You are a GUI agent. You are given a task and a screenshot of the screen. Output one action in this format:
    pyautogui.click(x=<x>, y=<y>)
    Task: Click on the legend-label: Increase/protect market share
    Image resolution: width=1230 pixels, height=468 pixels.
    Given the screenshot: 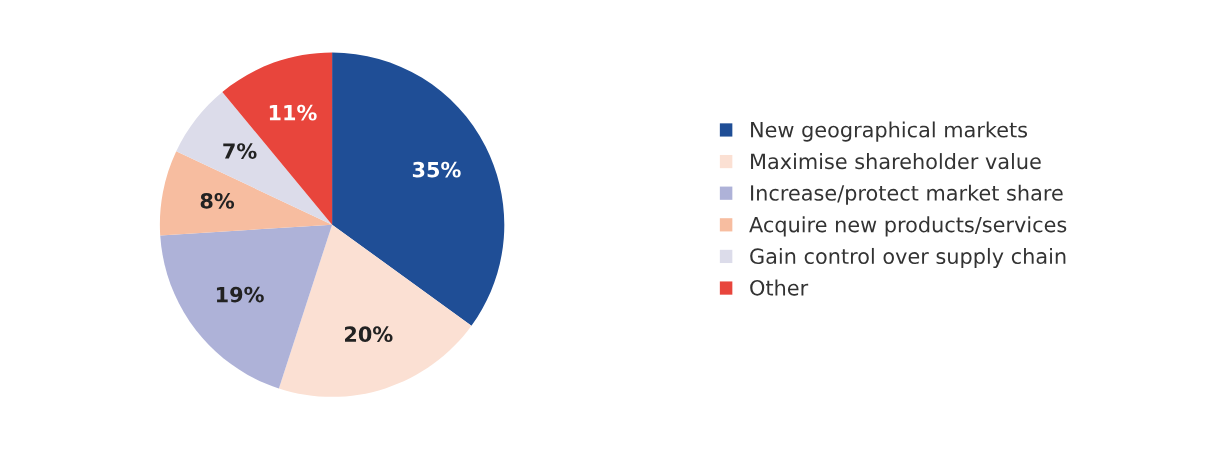 What is the action you would take?
    pyautogui.click(x=907, y=194)
    